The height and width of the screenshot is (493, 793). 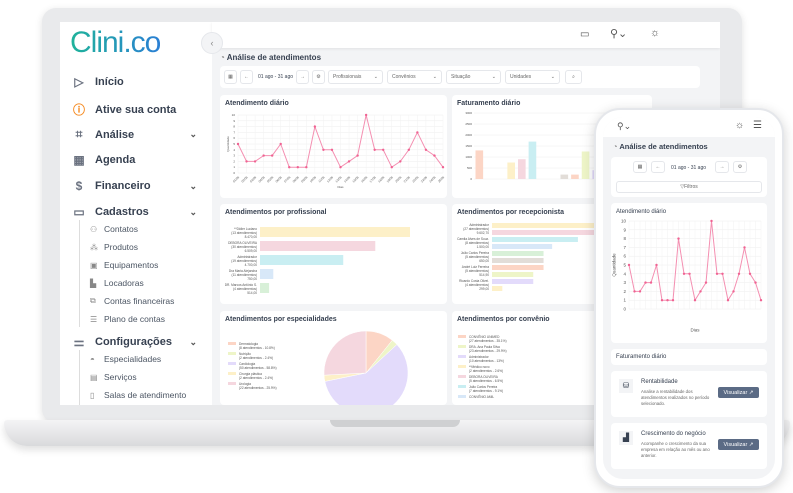 I want to click on label: Cadastros, so click(x=122, y=212).